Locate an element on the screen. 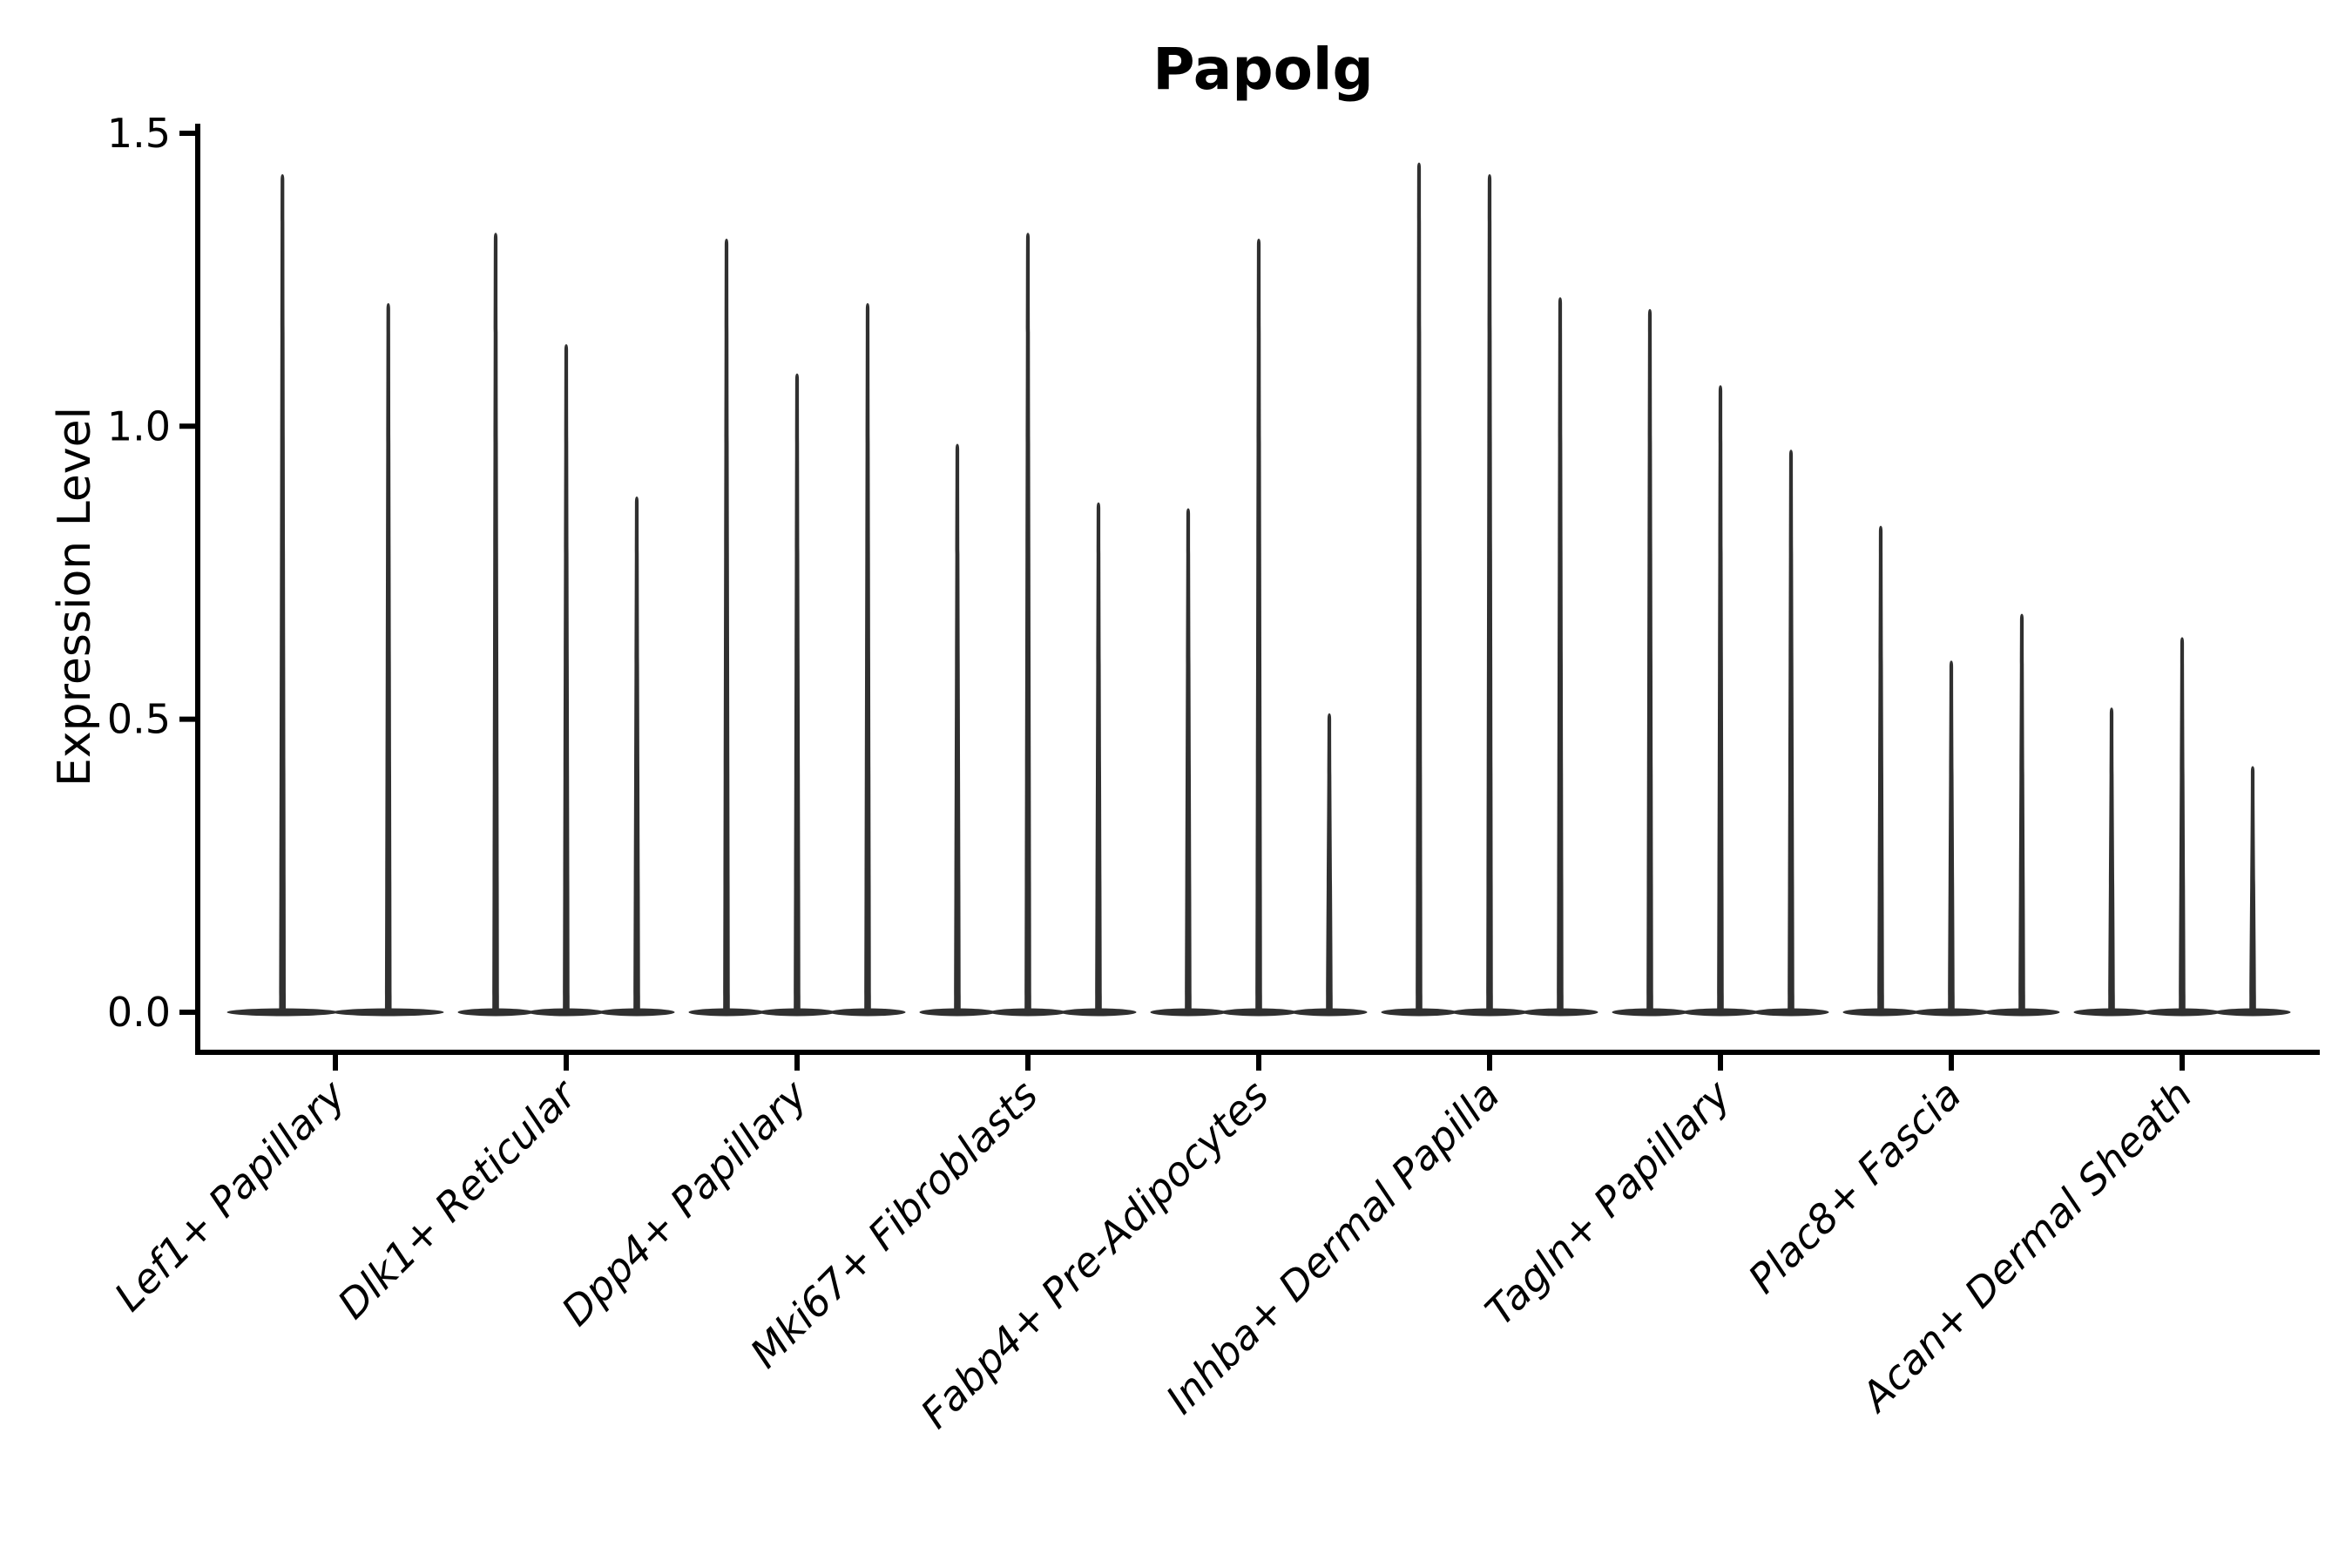 The image size is (2352, 1568). y-tick-label: 0.0 is located at coordinates (139, 1013).